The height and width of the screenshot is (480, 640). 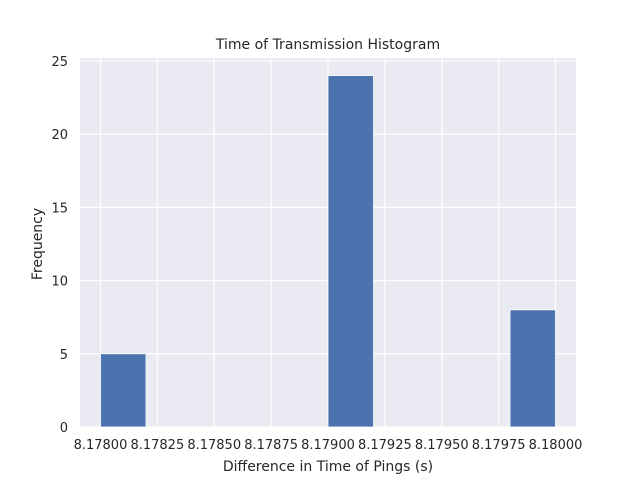 I want to click on y-tick-label: 5, so click(x=64, y=355).